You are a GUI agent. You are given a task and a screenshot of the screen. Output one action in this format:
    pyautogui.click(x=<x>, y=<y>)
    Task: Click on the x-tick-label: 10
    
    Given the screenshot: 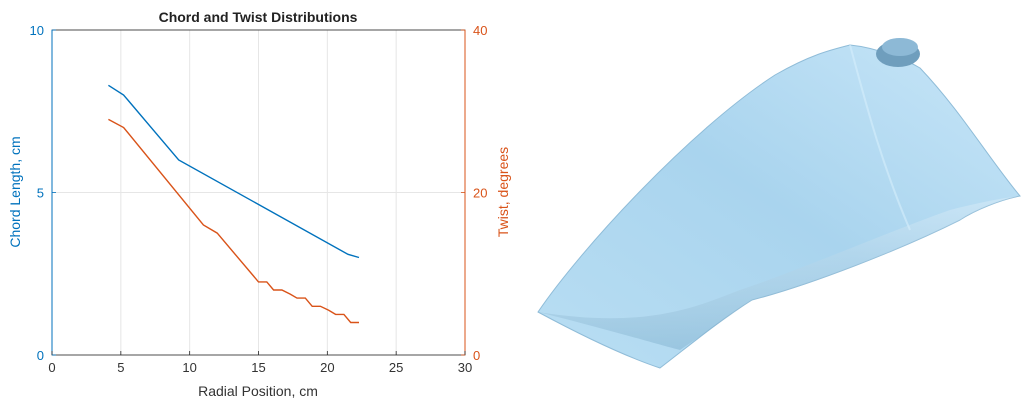 What is the action you would take?
    pyautogui.click(x=189, y=367)
    